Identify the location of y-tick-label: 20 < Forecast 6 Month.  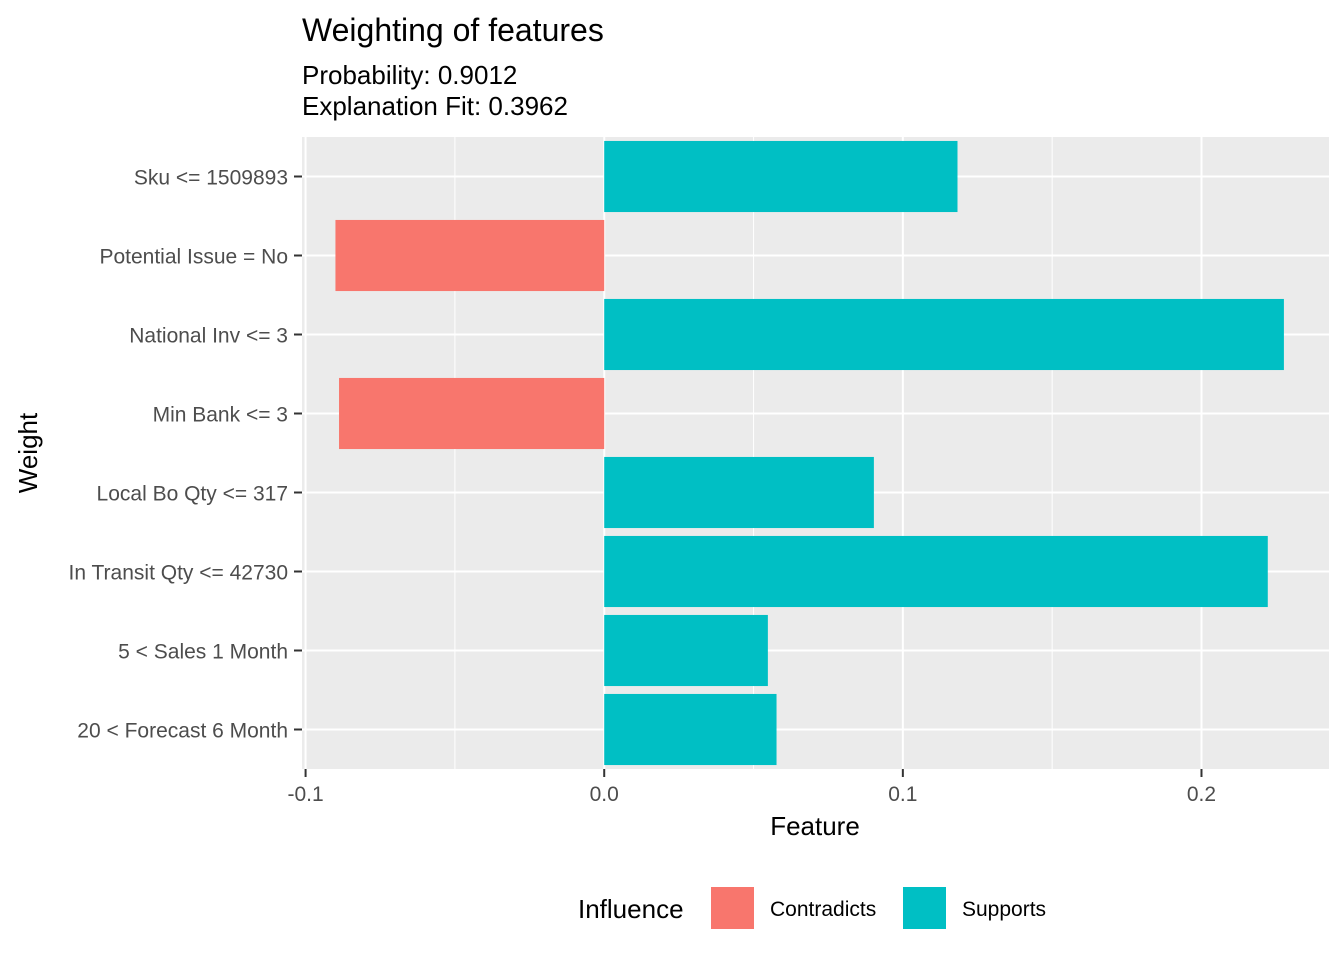
(182, 731).